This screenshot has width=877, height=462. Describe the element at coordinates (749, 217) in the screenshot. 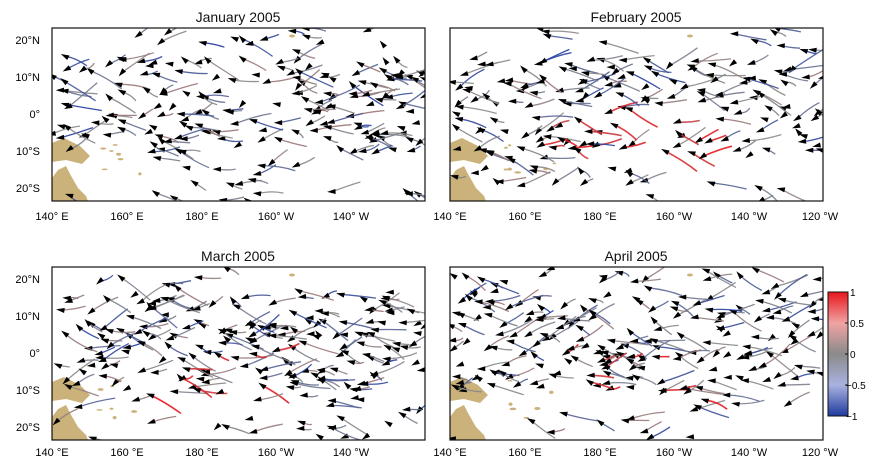

I see `x-tick-label: 140 °W` at that location.